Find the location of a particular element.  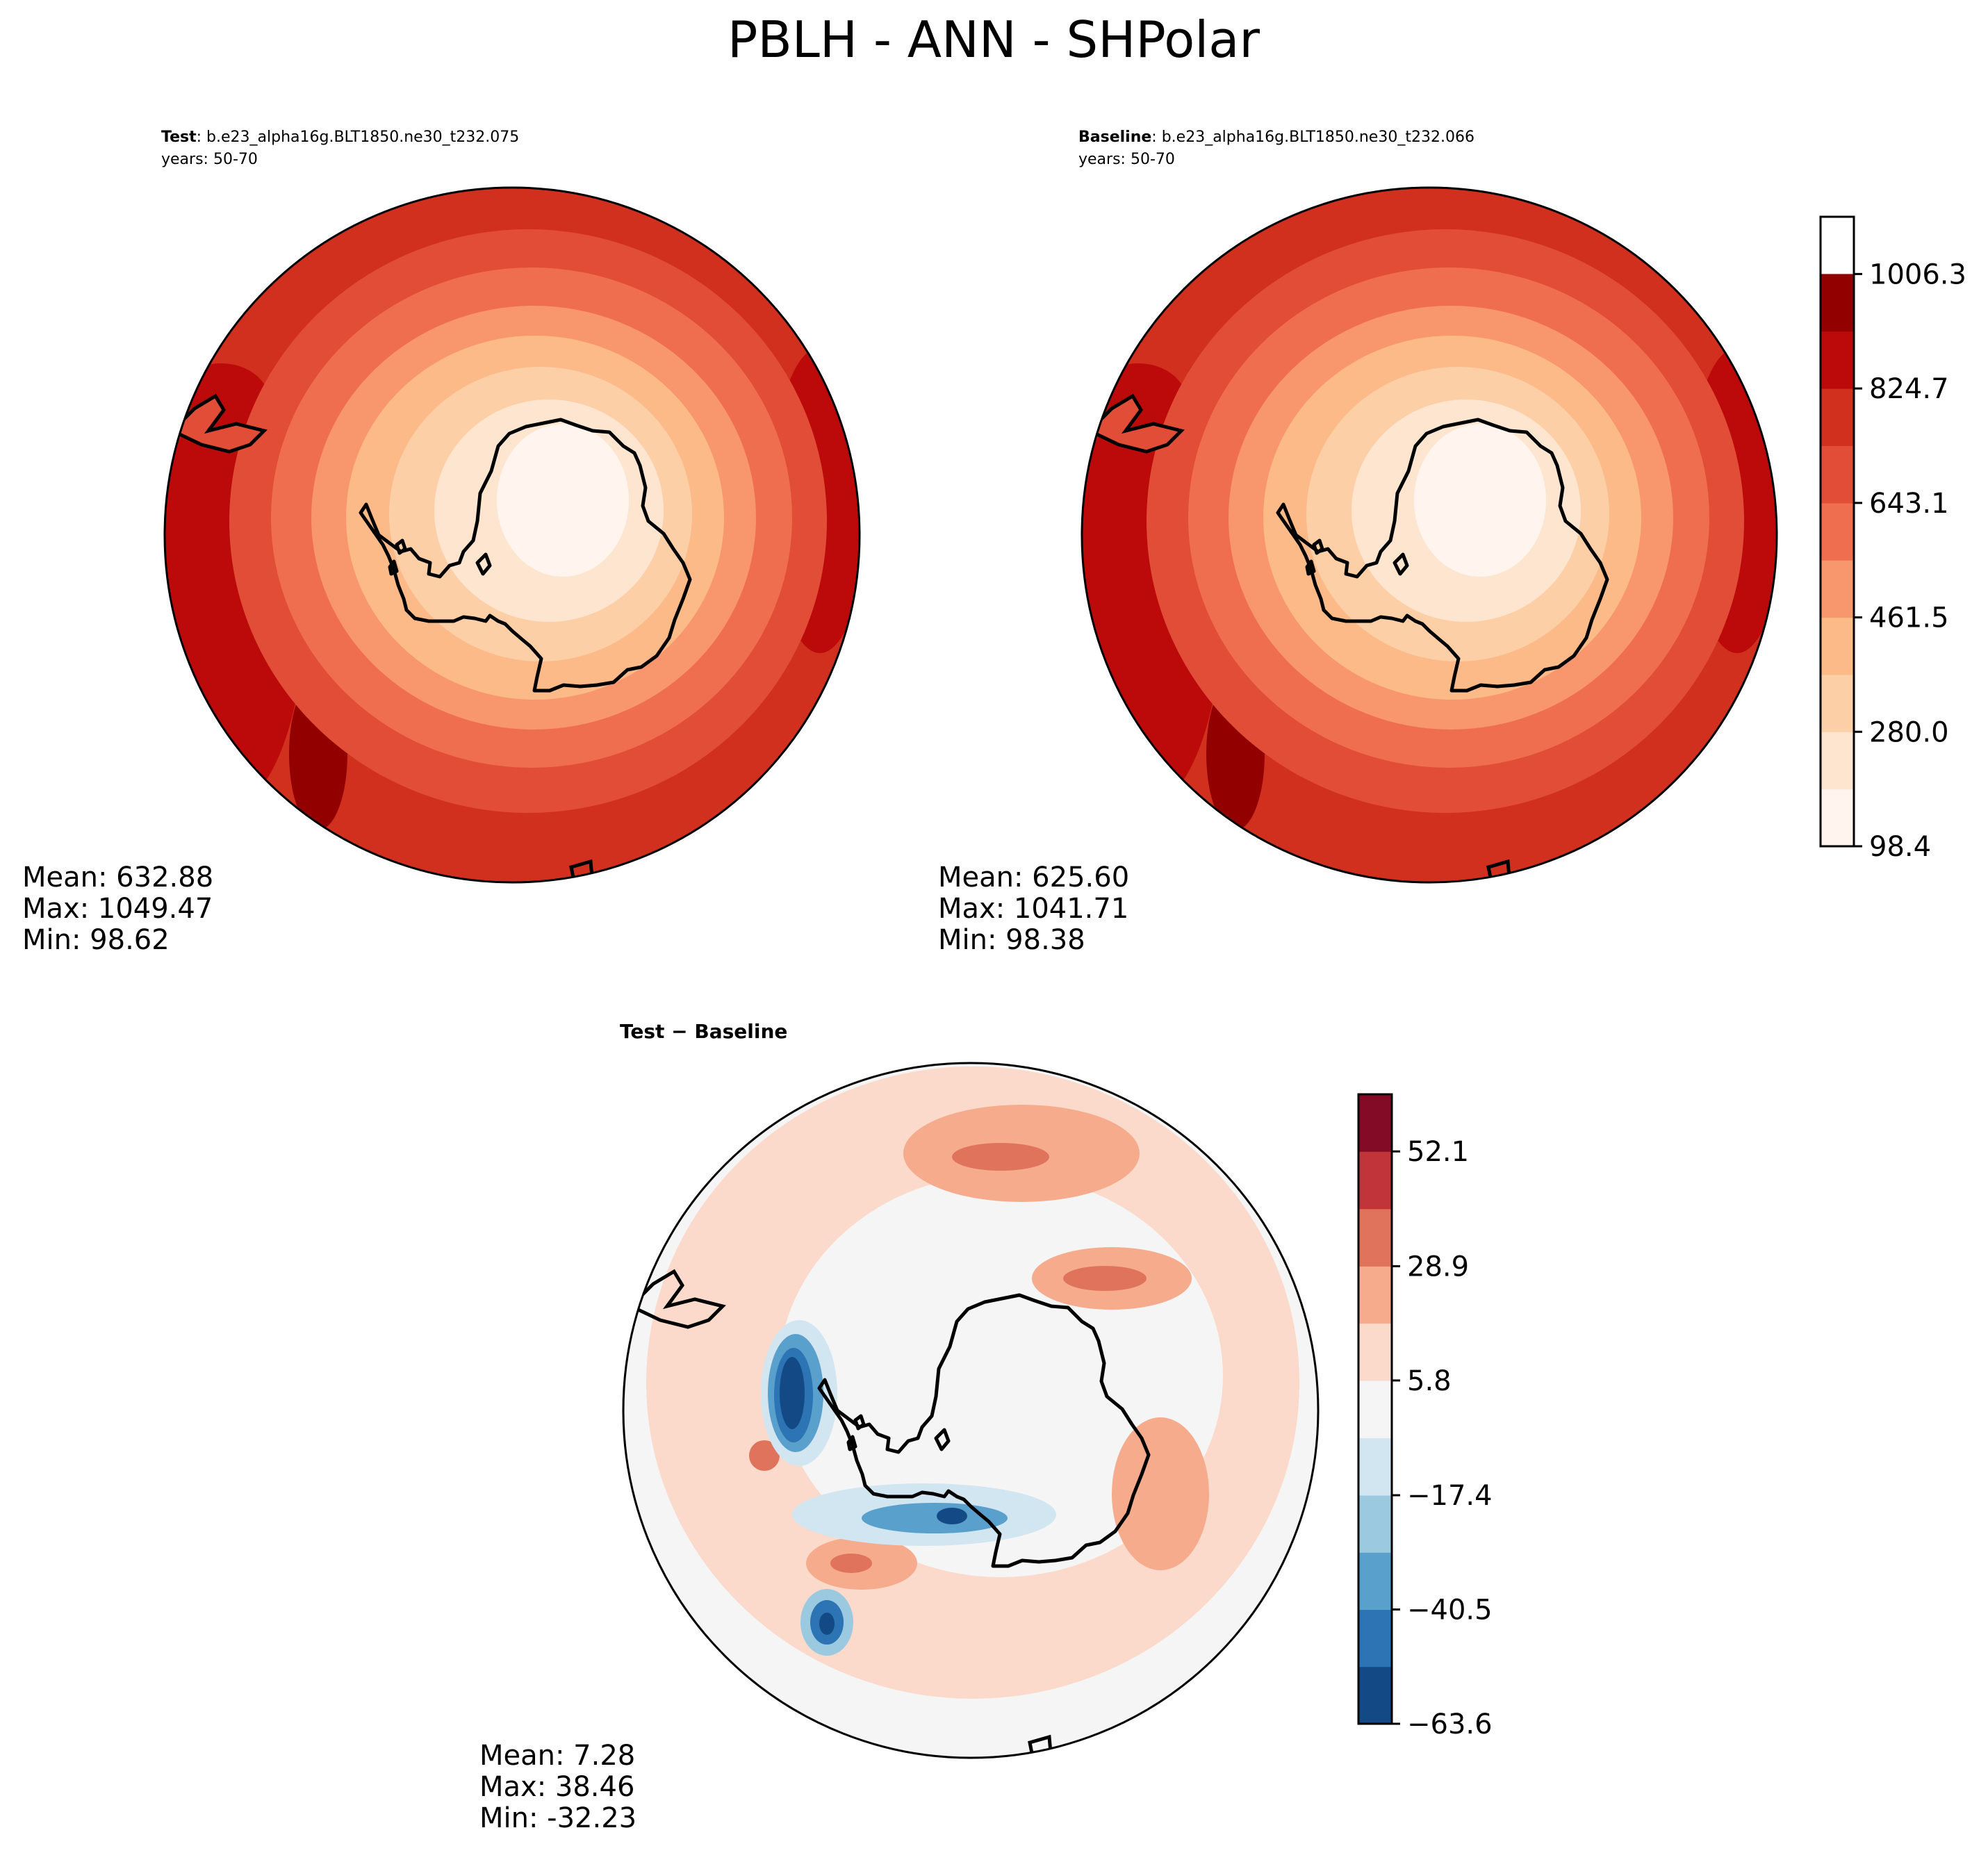

test-map is located at coordinates (512, 535).